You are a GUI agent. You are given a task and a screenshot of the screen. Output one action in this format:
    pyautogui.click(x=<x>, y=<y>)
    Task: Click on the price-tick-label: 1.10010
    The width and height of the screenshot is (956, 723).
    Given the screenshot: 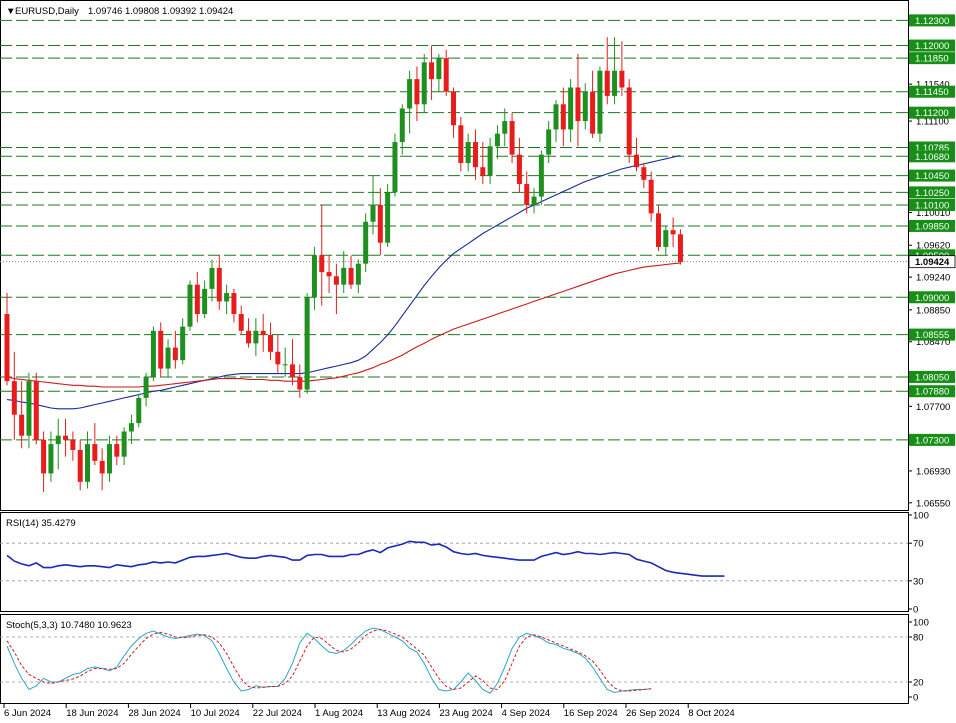 What is the action you would take?
    pyautogui.click(x=933, y=213)
    